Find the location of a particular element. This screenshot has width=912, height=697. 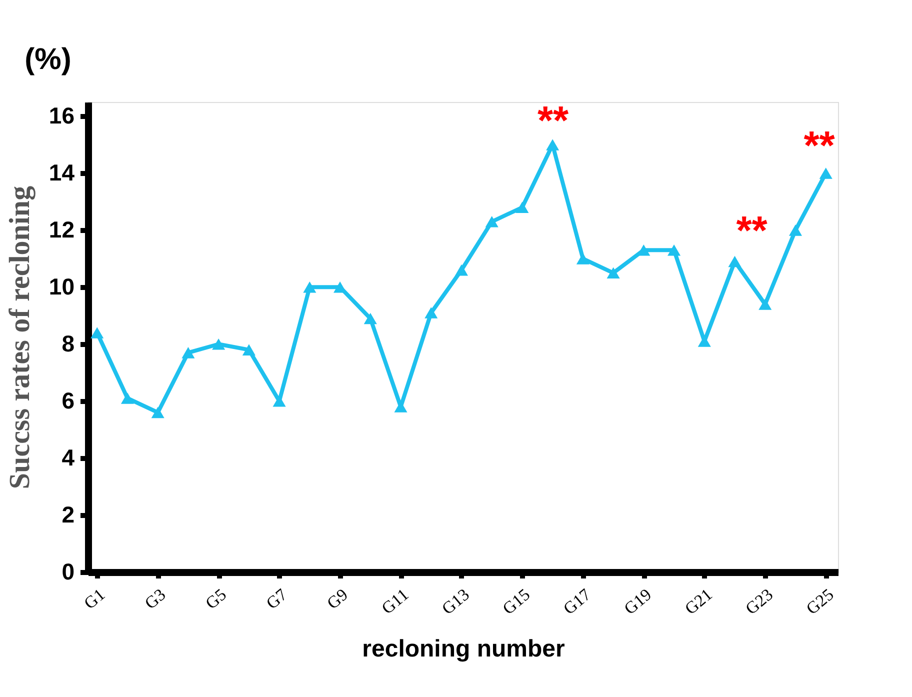

y-tick-label: 12 is located at coordinates (61, 229).